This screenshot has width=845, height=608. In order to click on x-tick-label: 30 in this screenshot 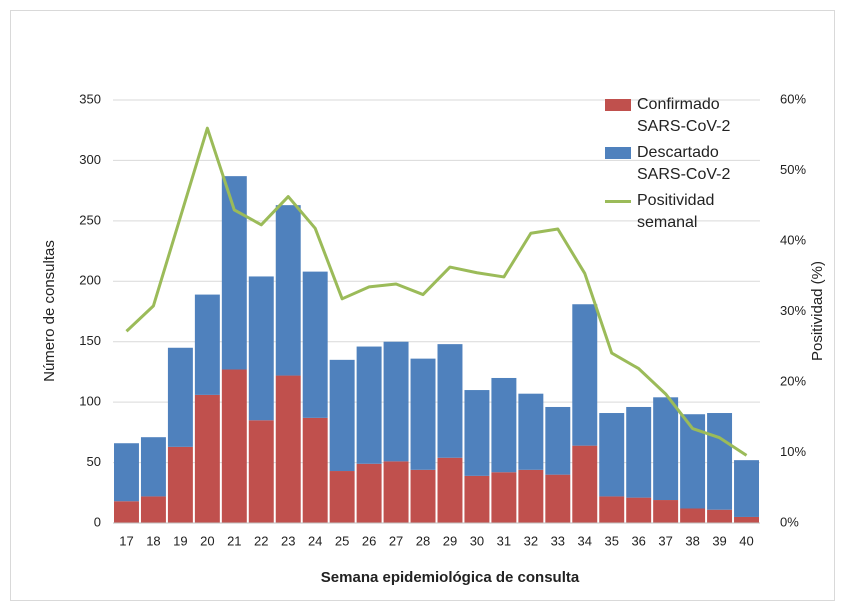, I will do `click(477, 540)`.